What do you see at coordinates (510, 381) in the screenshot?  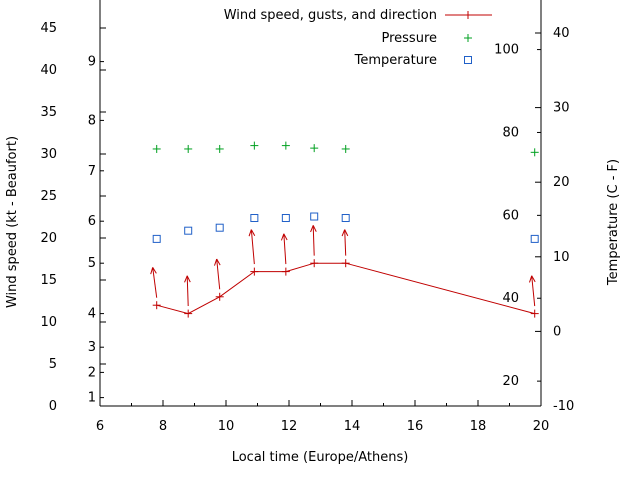 I see `fahrenheit-tick-label: 20` at bounding box center [510, 381].